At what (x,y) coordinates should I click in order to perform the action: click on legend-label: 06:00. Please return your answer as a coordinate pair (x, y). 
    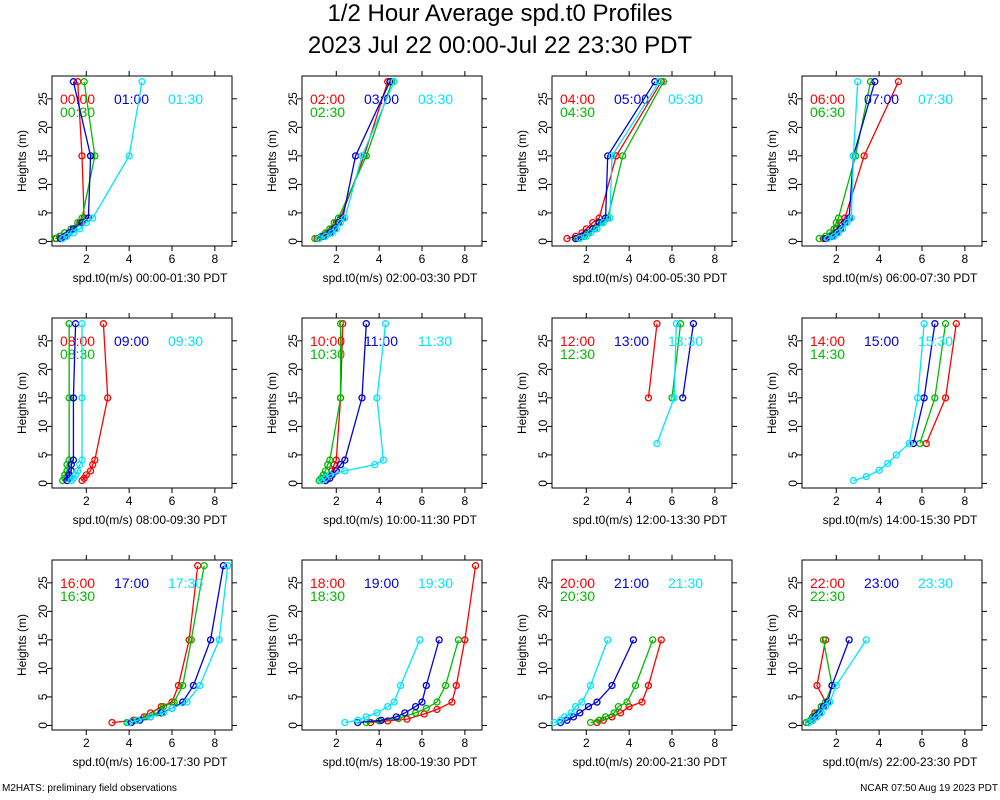
    Looking at the image, I should click on (827, 99).